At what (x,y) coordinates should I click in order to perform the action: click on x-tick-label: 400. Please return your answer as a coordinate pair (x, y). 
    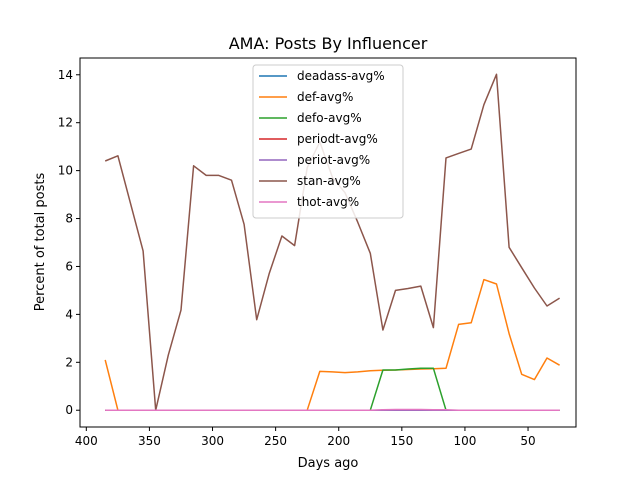
    Looking at the image, I should click on (86, 441).